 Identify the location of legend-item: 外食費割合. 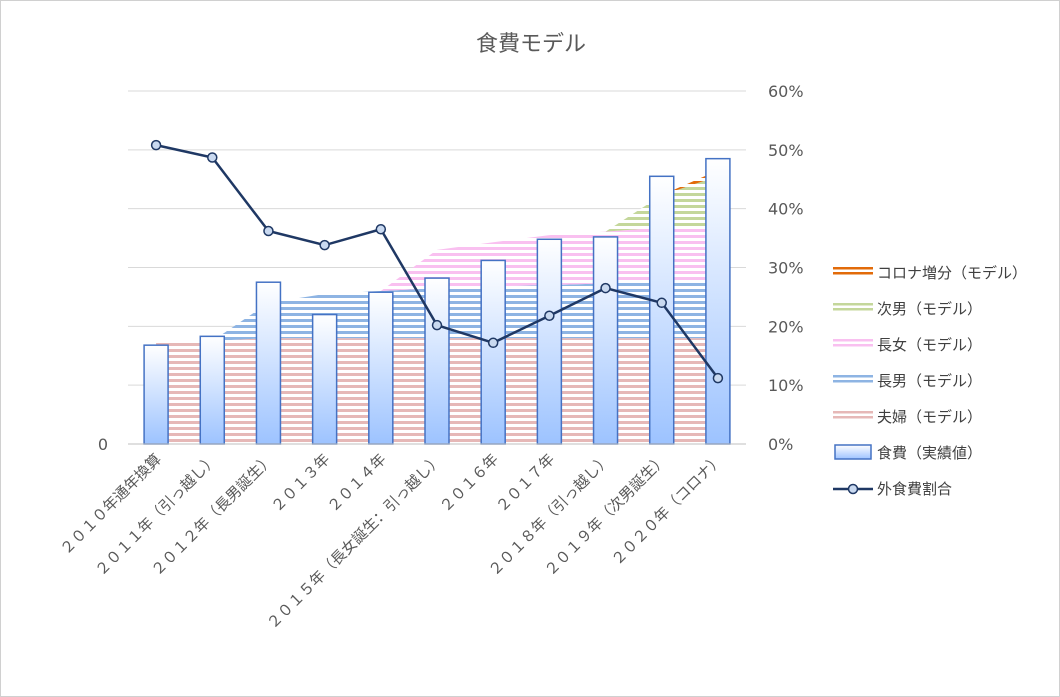
(892, 489).